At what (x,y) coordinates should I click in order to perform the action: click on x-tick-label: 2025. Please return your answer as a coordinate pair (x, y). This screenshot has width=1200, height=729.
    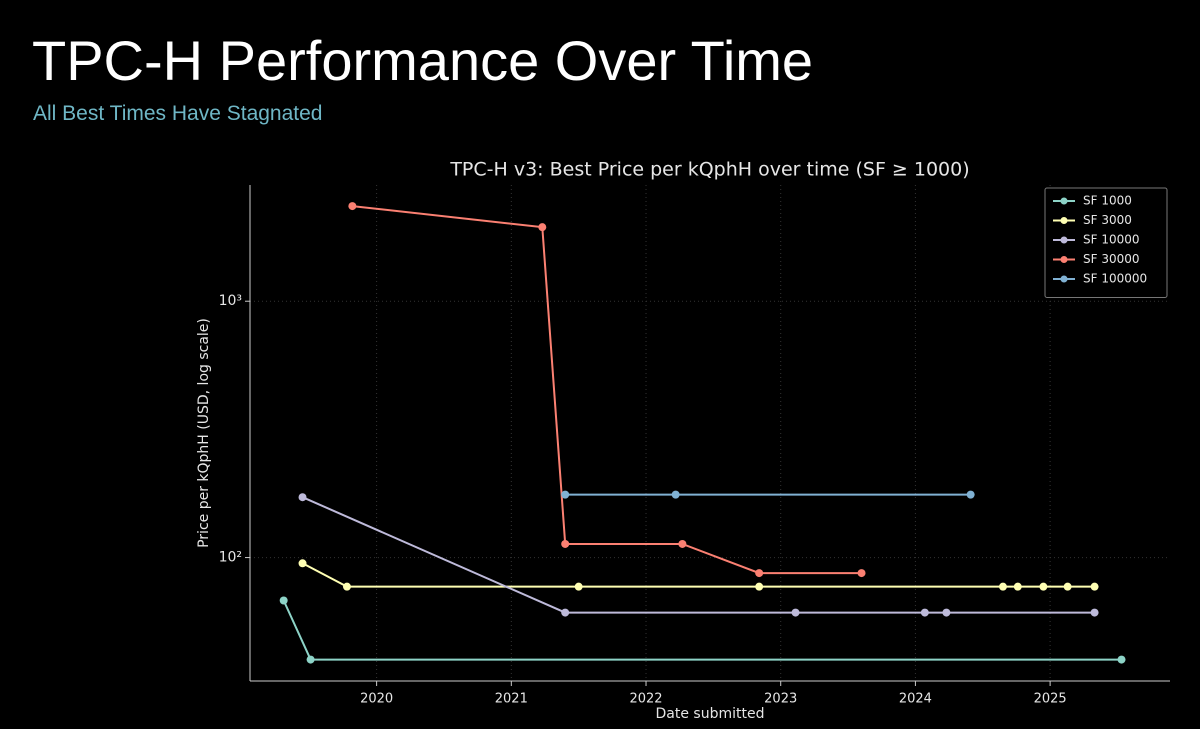
    Looking at the image, I should click on (1050, 699).